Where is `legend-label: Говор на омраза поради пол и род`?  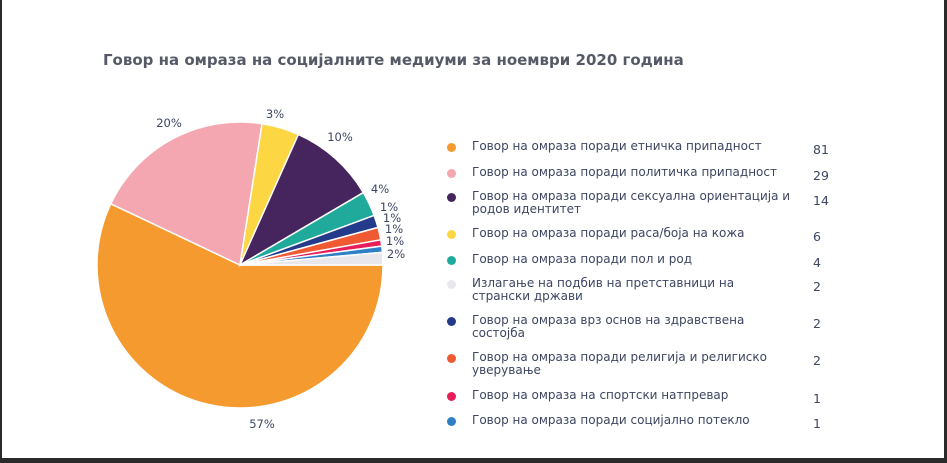
legend-label: Говор на омраза поради пол и род is located at coordinates (582, 259).